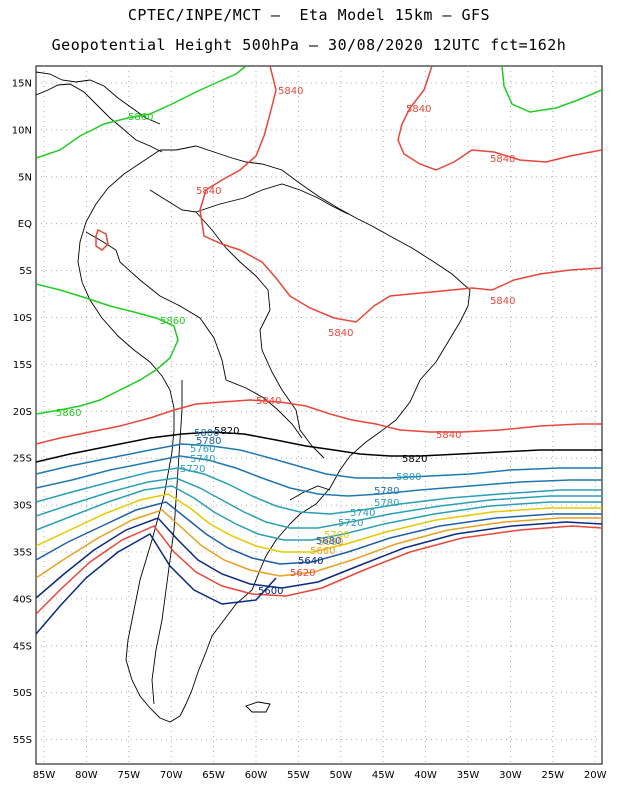 The image size is (618, 800). I want to click on lon-tick-label: 40W, so click(425, 775).